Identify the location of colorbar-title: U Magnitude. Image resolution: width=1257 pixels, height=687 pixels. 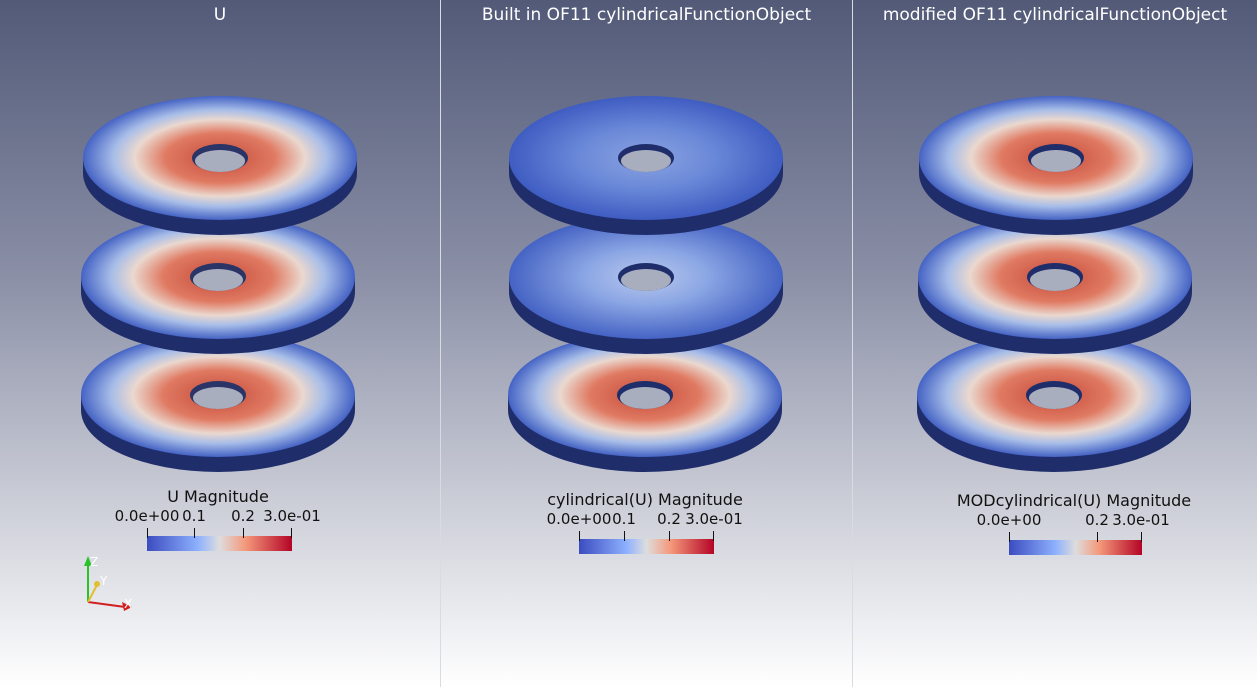
(218, 496).